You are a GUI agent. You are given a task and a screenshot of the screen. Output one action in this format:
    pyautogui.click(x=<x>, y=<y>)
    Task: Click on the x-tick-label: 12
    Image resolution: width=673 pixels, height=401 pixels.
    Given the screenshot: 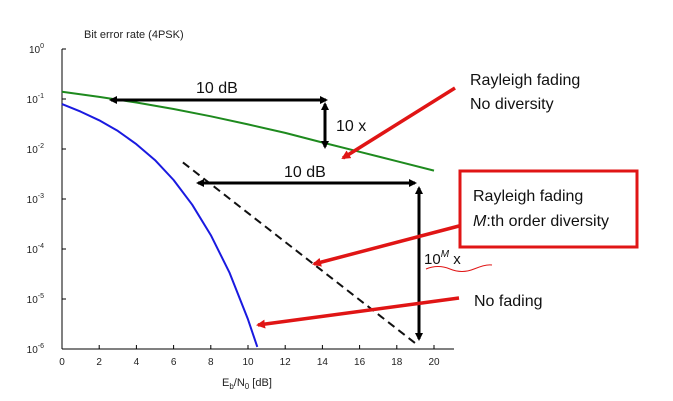 What is the action you would take?
    pyautogui.click(x=286, y=362)
    